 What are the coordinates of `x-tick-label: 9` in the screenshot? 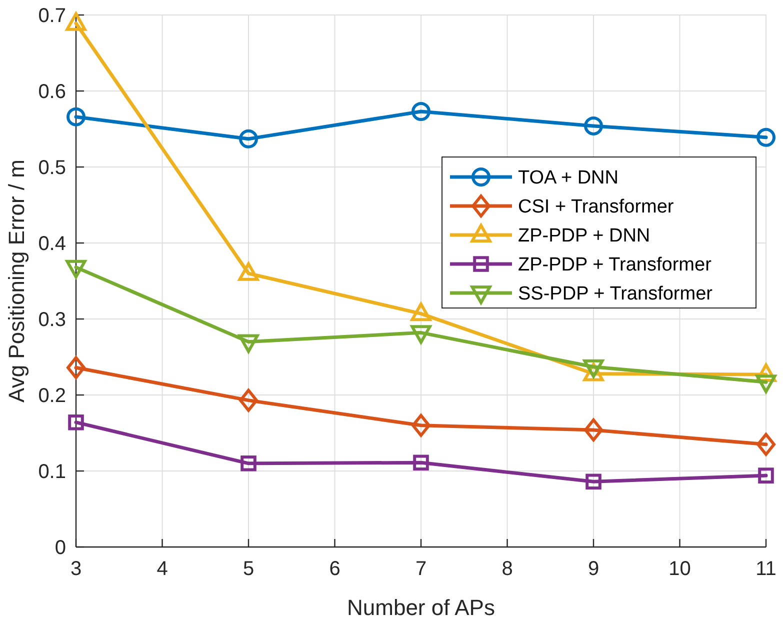 It's located at (594, 569).